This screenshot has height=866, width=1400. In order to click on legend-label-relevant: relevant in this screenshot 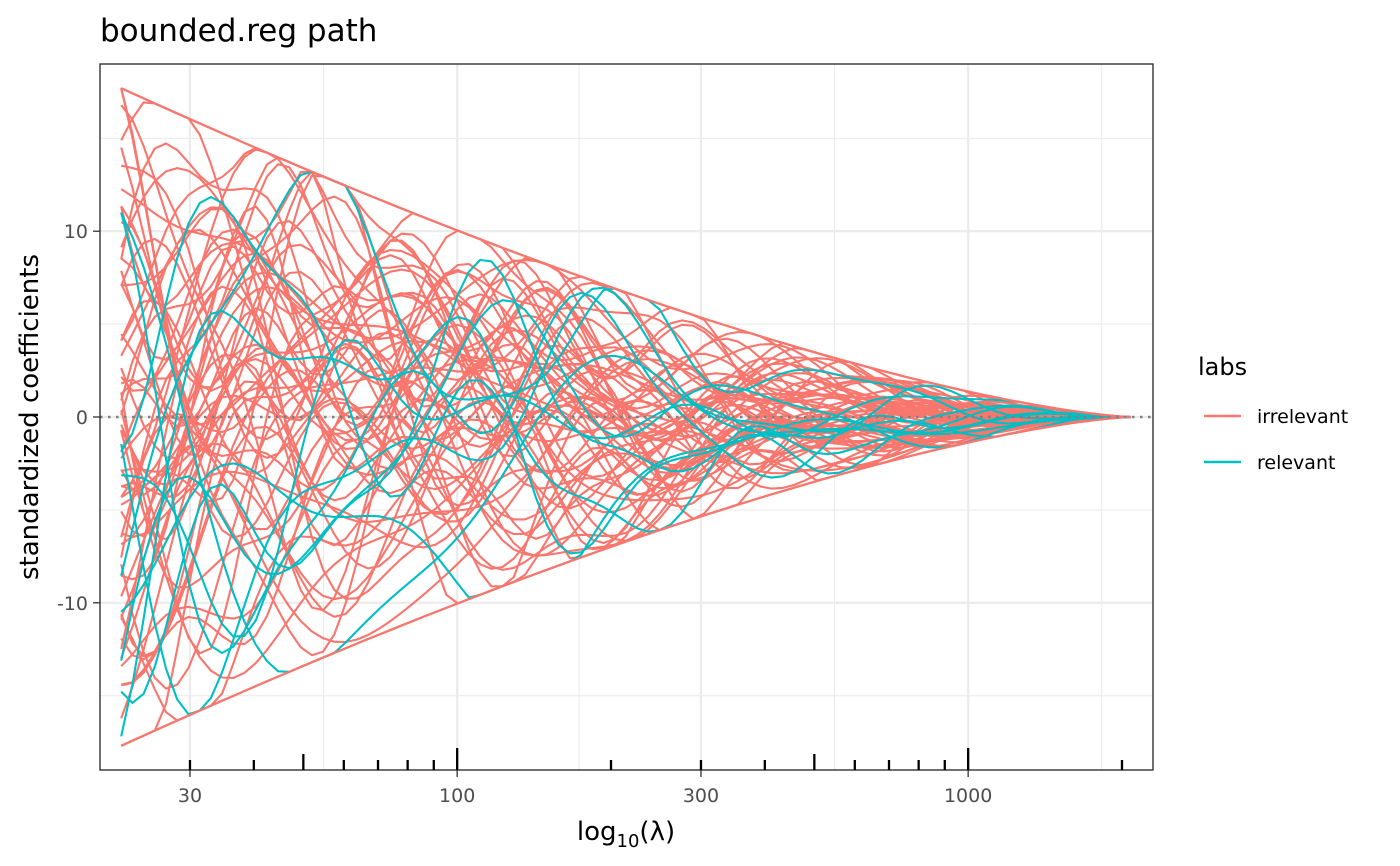, I will do `click(1296, 463)`.